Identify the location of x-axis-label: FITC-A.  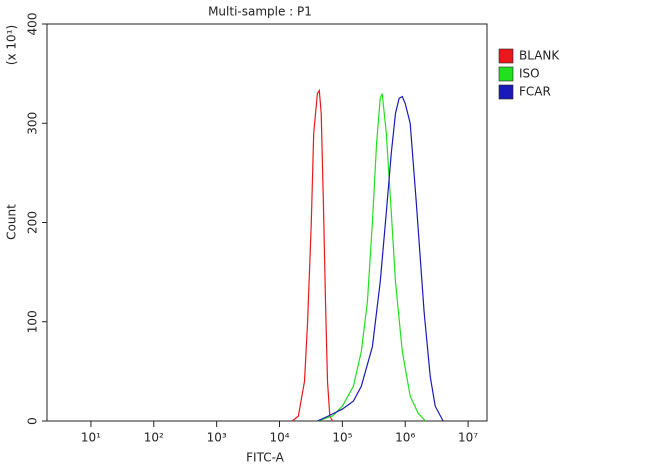
(265, 458).